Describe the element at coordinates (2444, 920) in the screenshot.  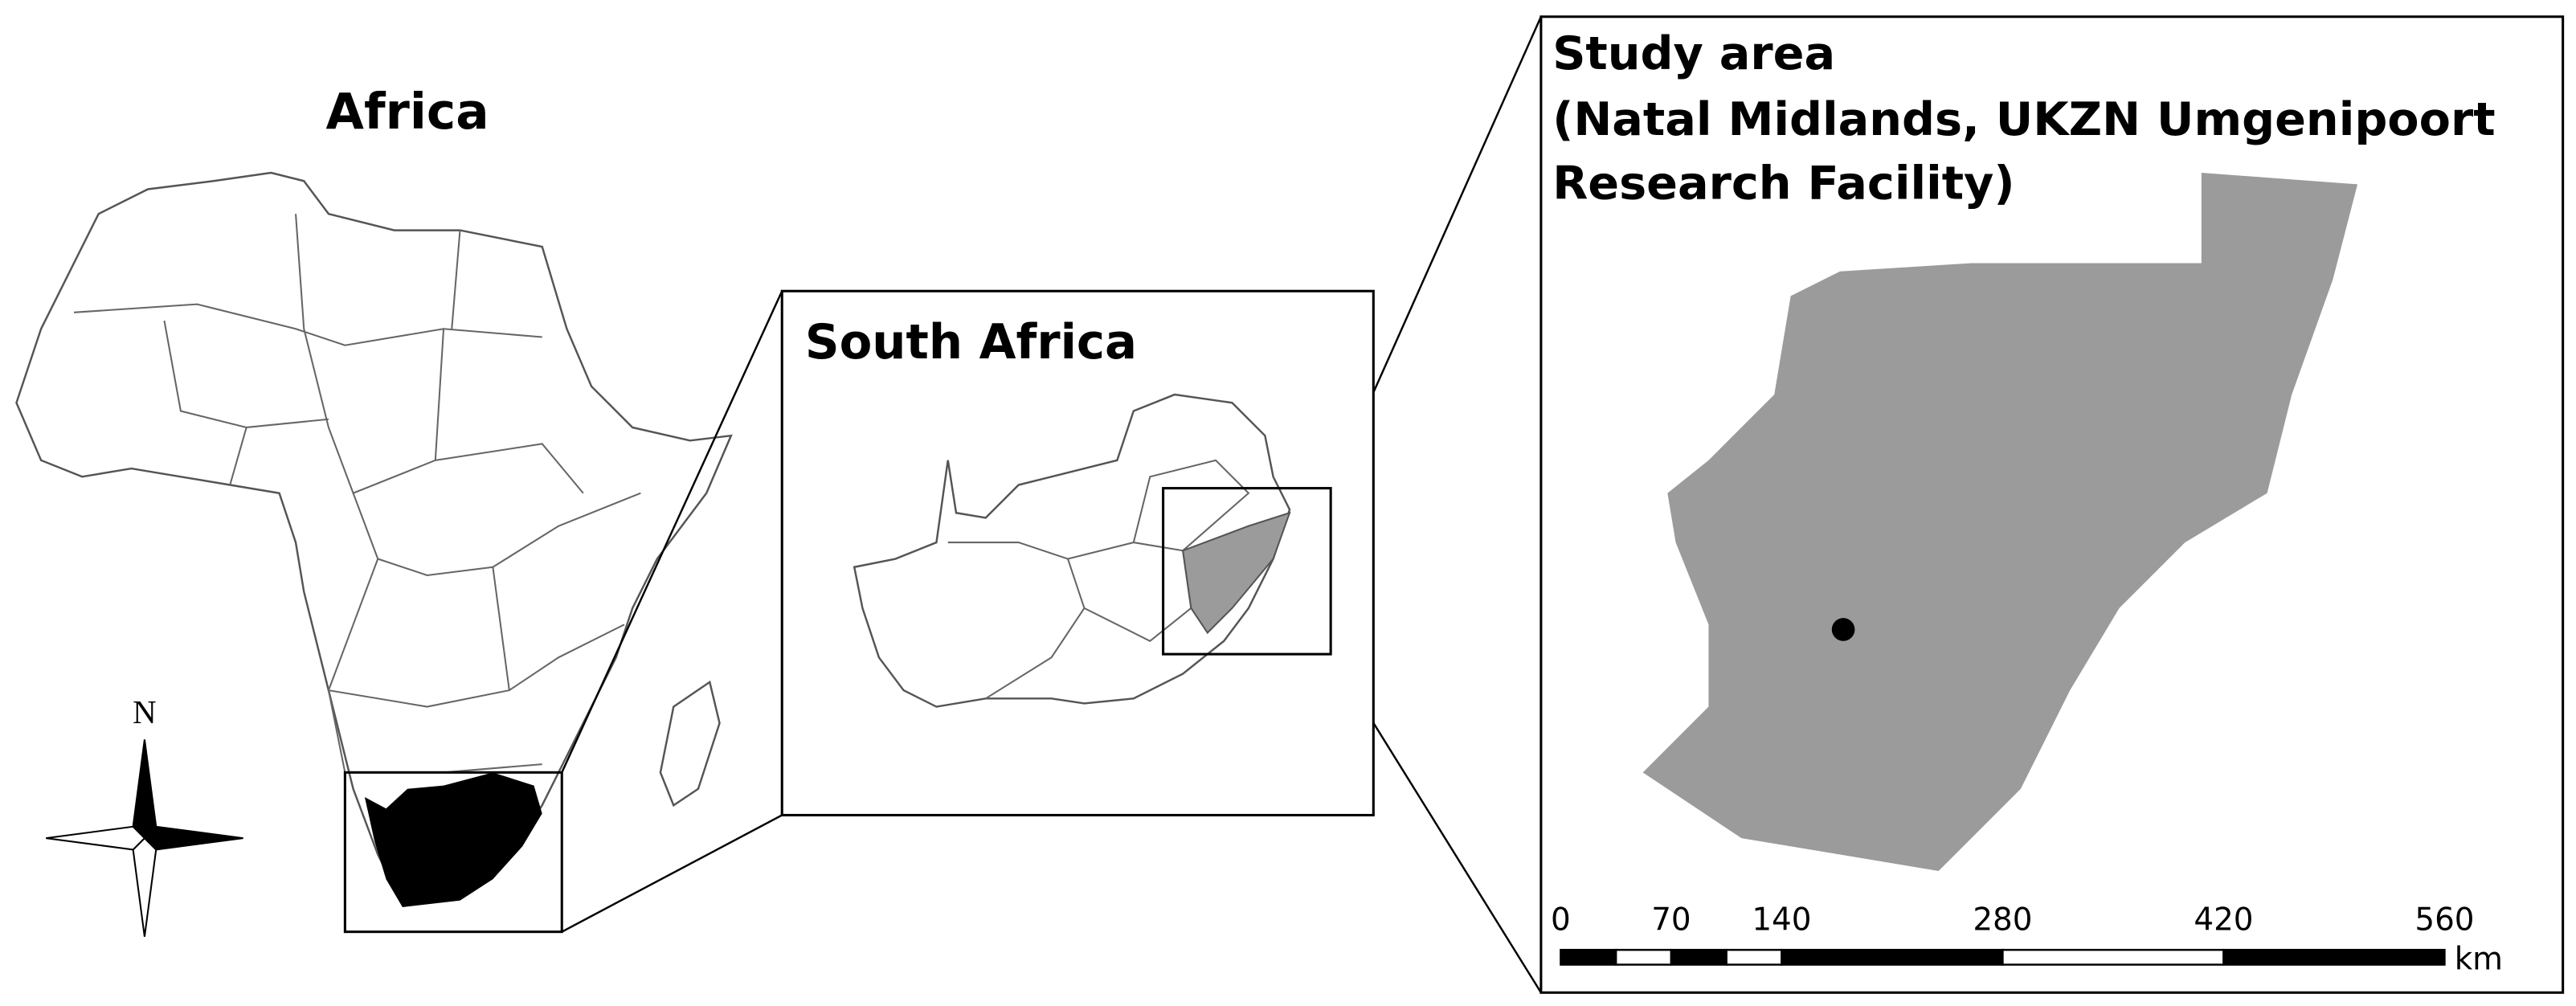
I see `scale-label: 560` at that location.